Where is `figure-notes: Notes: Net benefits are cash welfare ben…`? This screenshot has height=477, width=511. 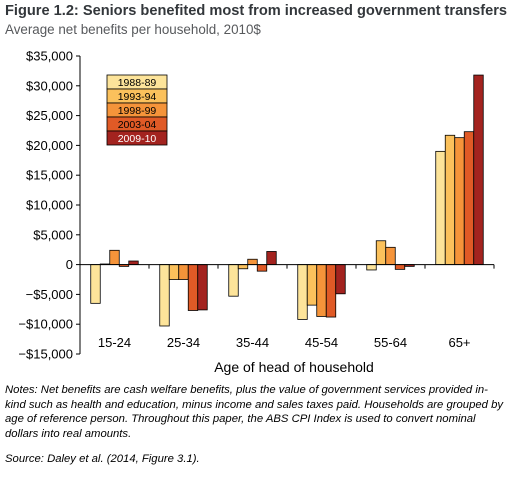
figure-notes: Notes: Net benefits are cash welfare ben… is located at coordinates (254, 412).